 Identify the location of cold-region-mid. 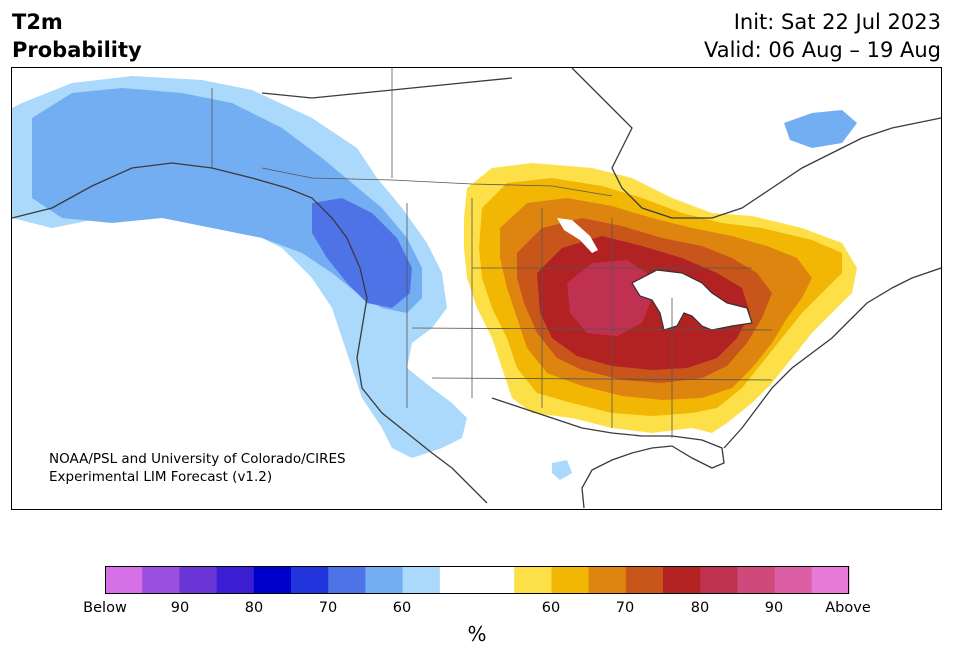
(227, 200).